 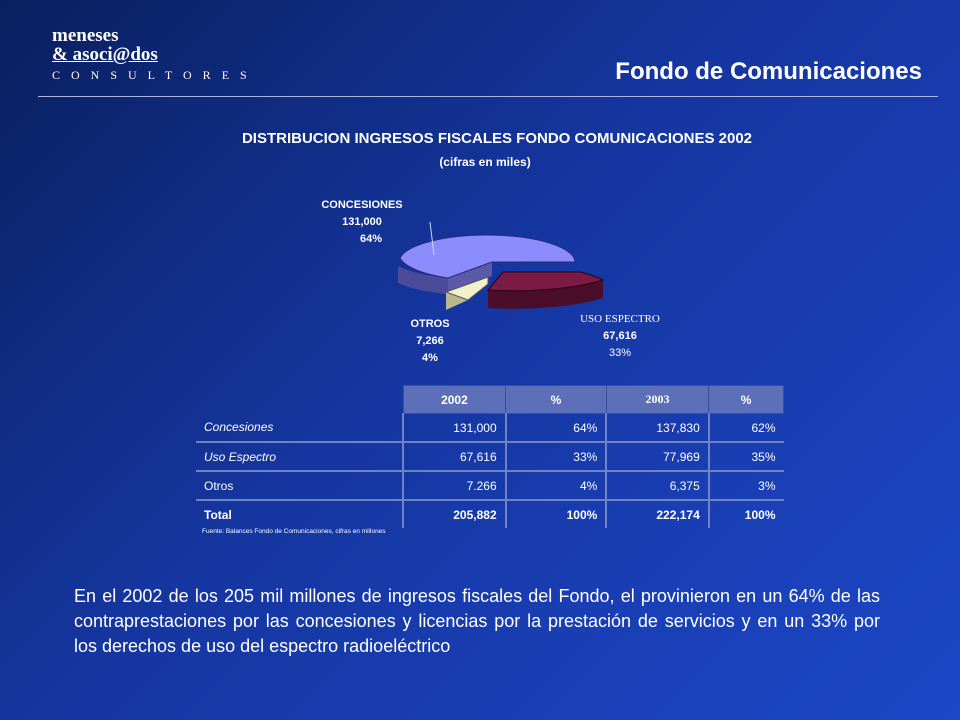 I want to click on label-otros-value: 7,266, so click(x=430, y=341).